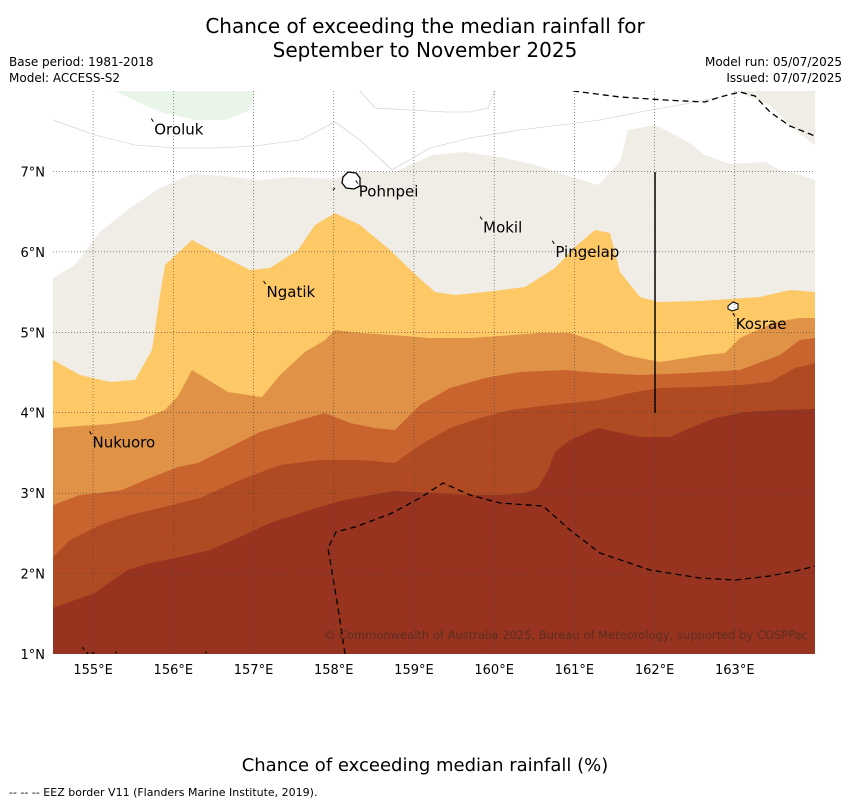 Image resolution: width=850 pixels, height=804 pixels. What do you see at coordinates (773, 70) in the screenshot?
I see `meta-right: Model run: 05/07/2025 Issued: 07/07/2025` at bounding box center [773, 70].